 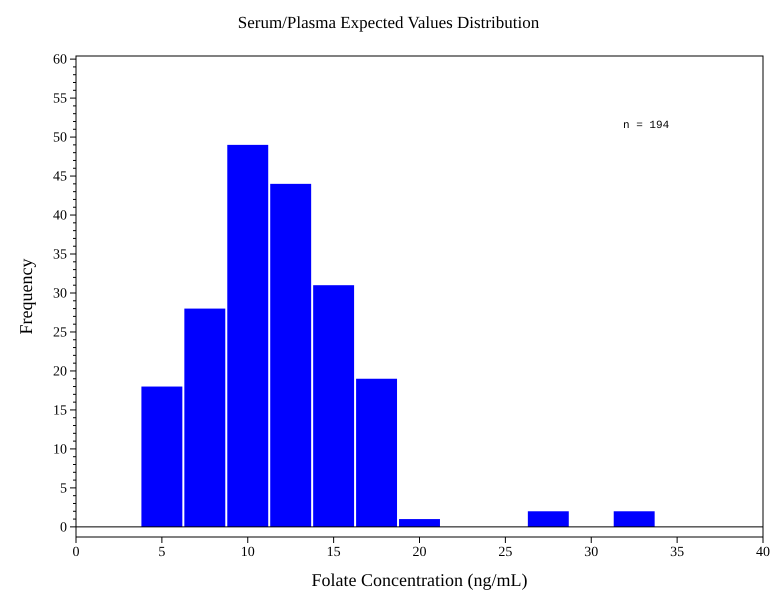 What do you see at coordinates (60, 294) in the screenshot?
I see `y-tick-label: 30` at bounding box center [60, 294].